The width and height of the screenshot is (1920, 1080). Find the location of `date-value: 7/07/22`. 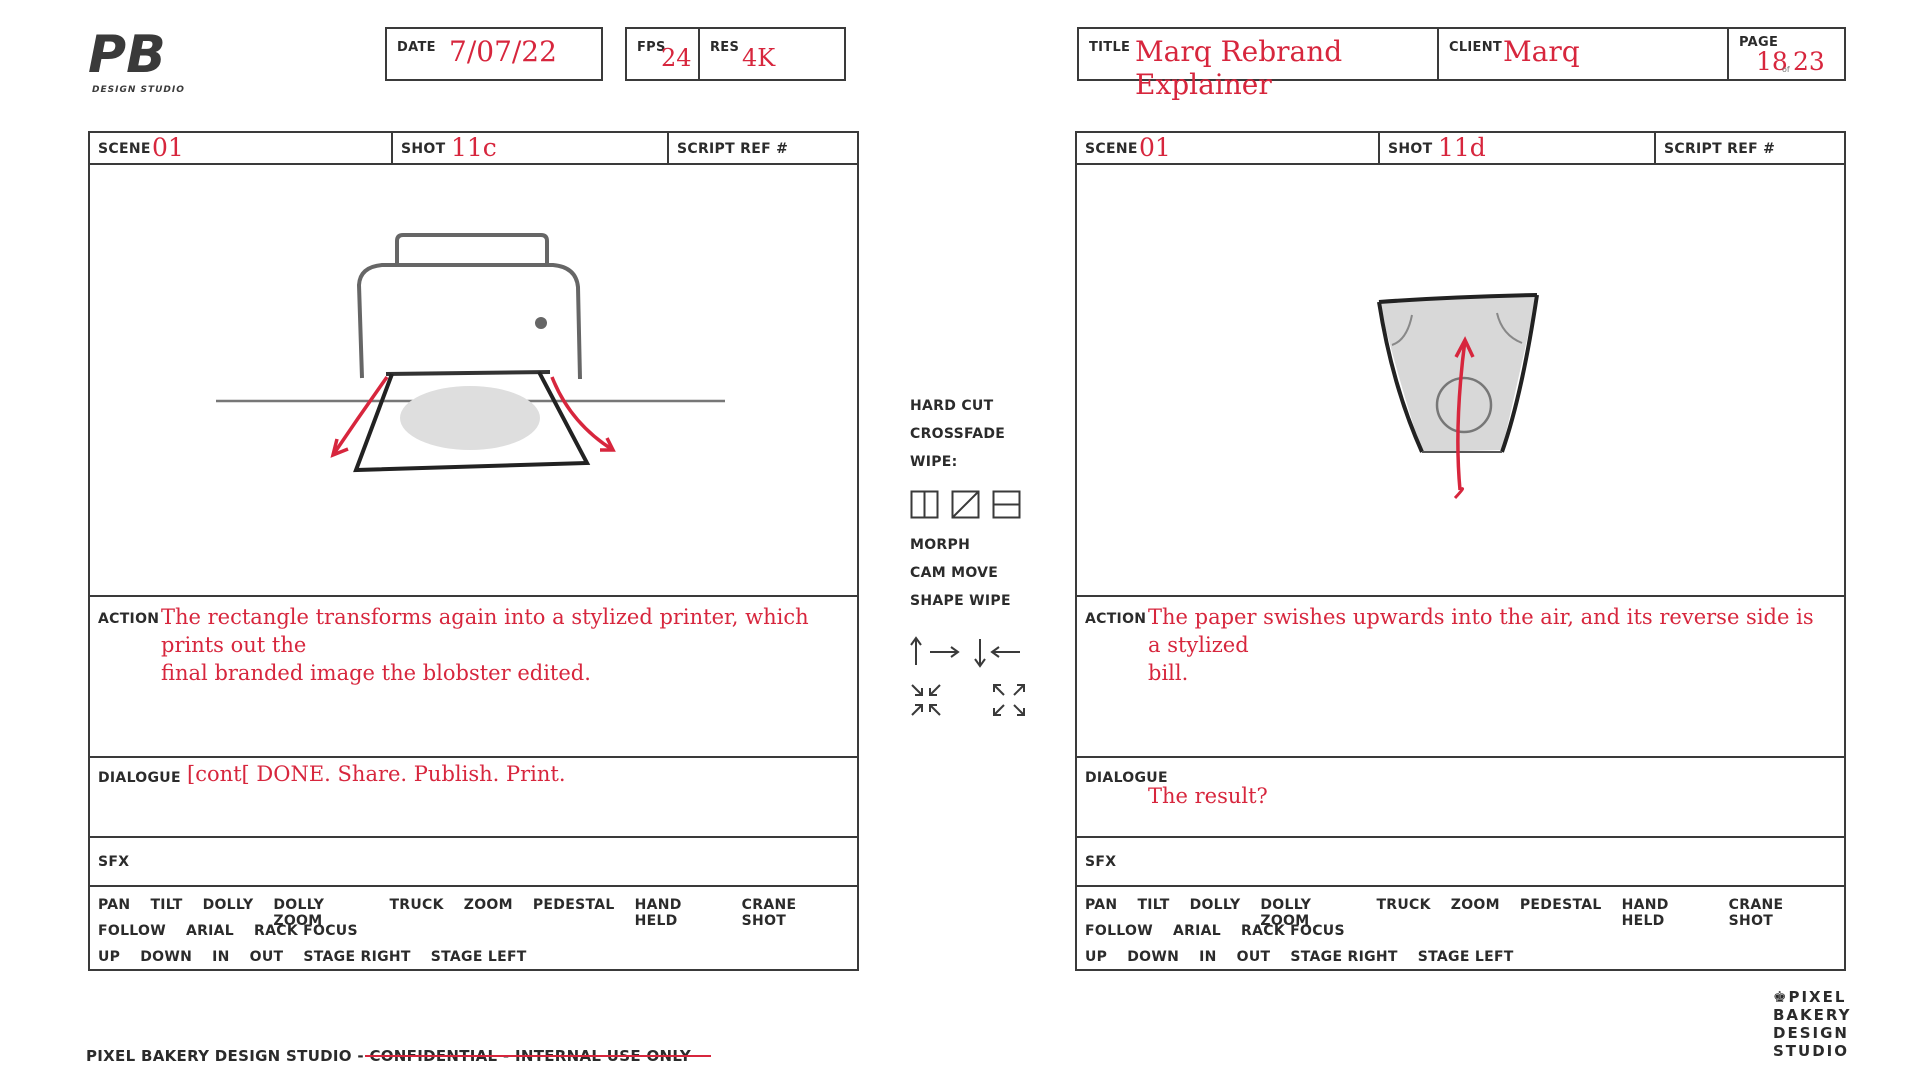

date-value: 7/07/22 is located at coordinates (503, 51).